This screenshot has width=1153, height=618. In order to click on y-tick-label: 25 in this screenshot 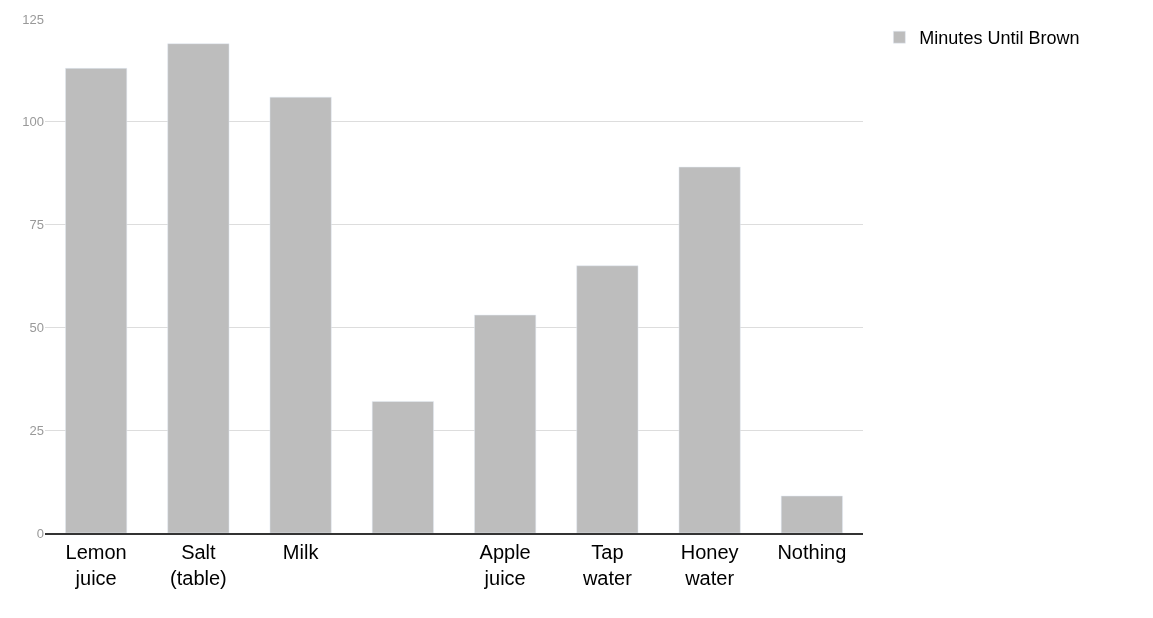, I will do `click(36, 430)`.